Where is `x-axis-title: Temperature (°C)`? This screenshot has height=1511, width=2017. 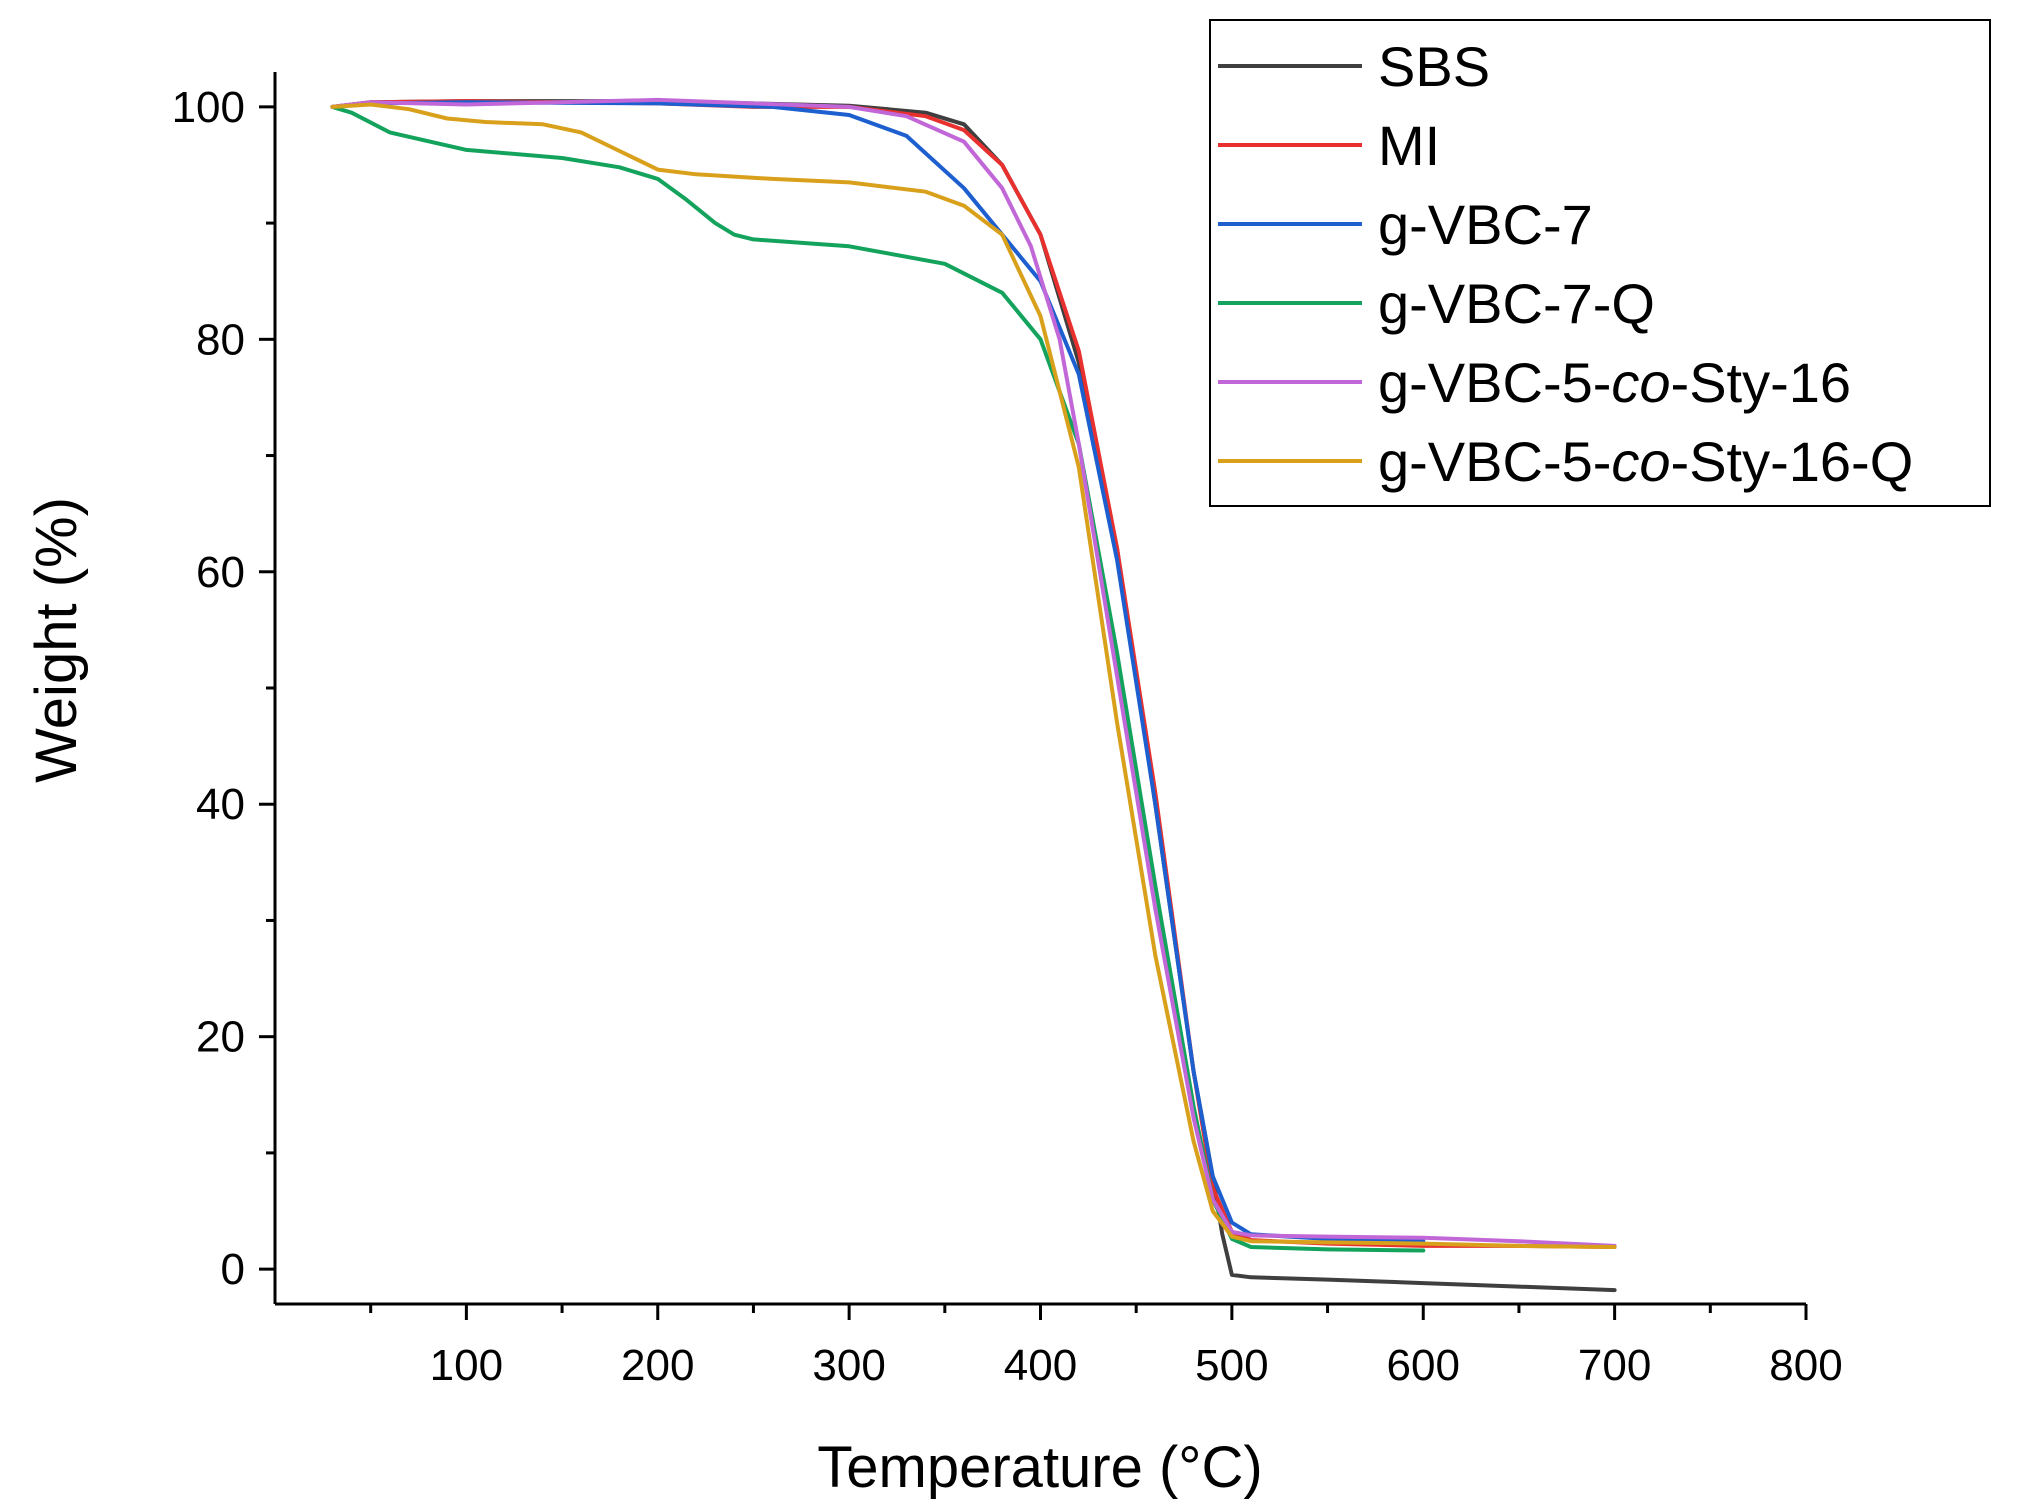 x-axis-title: Temperature (°C) is located at coordinates (1039, 1467).